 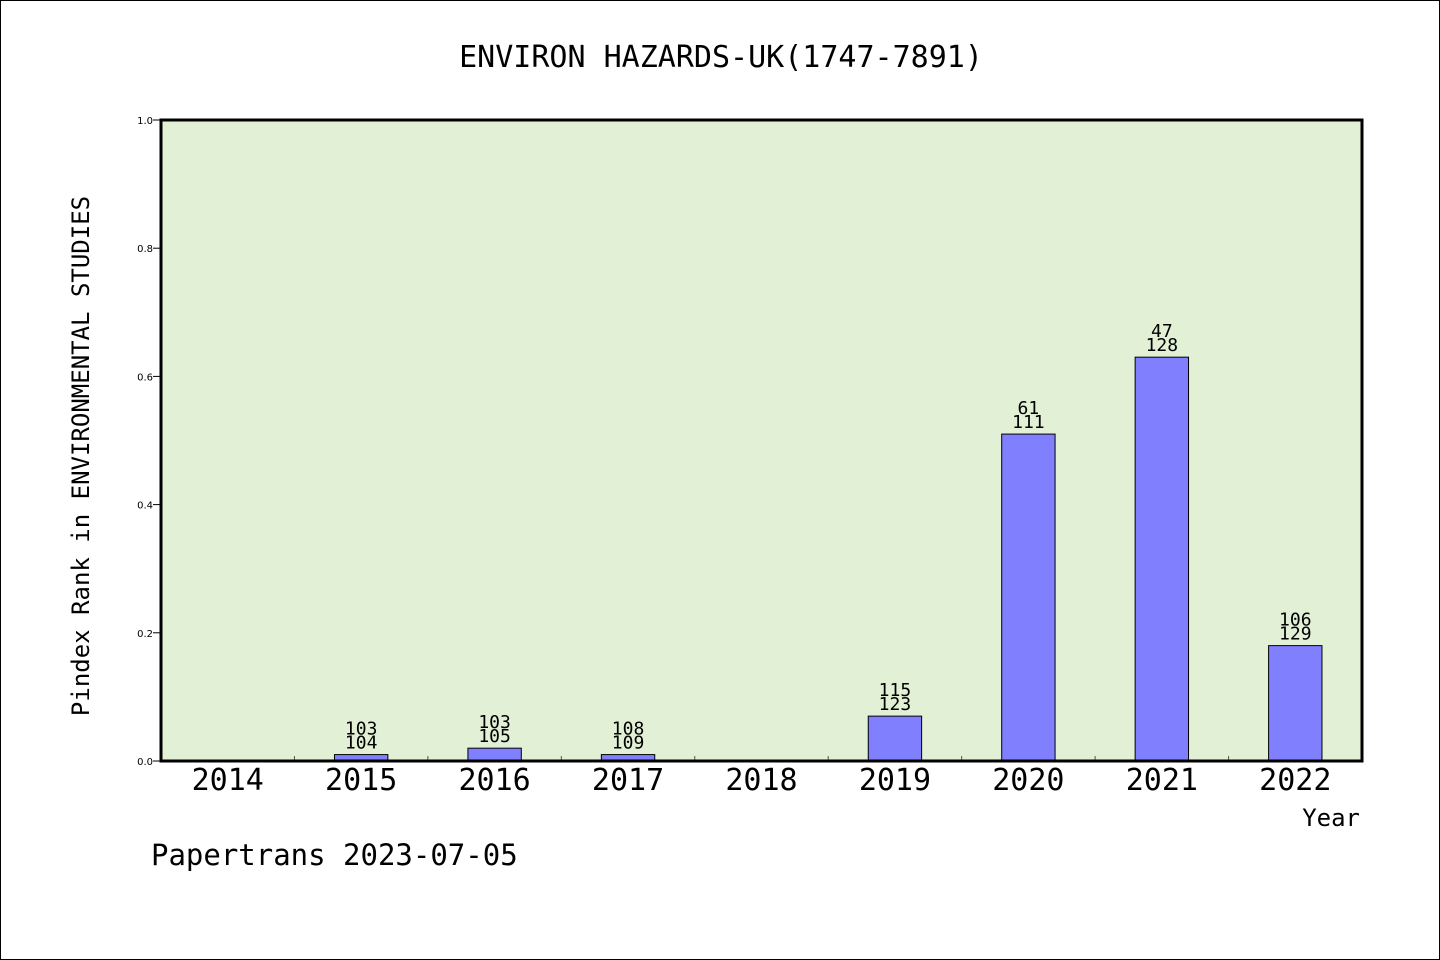 I want to click on x-tick-label-2018: 2018, so click(x=761, y=780).